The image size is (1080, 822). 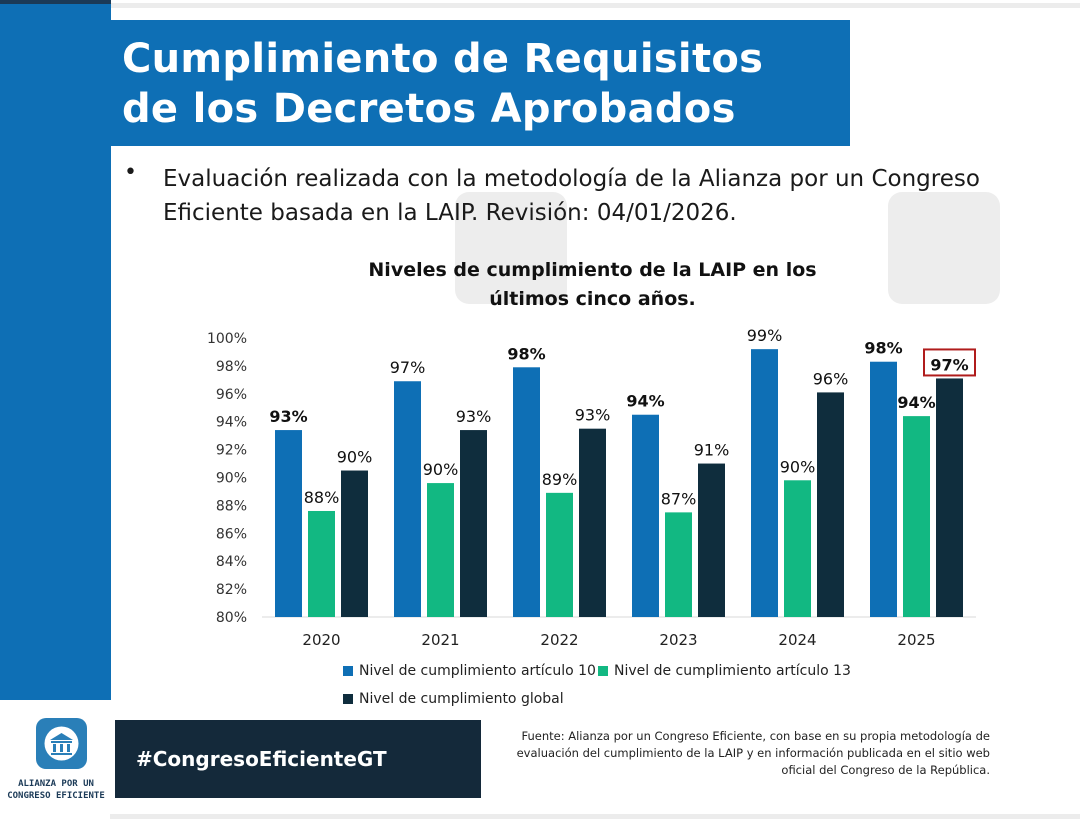 What do you see at coordinates (61, 743) in the screenshot?
I see `congress-logo-icon` at bounding box center [61, 743].